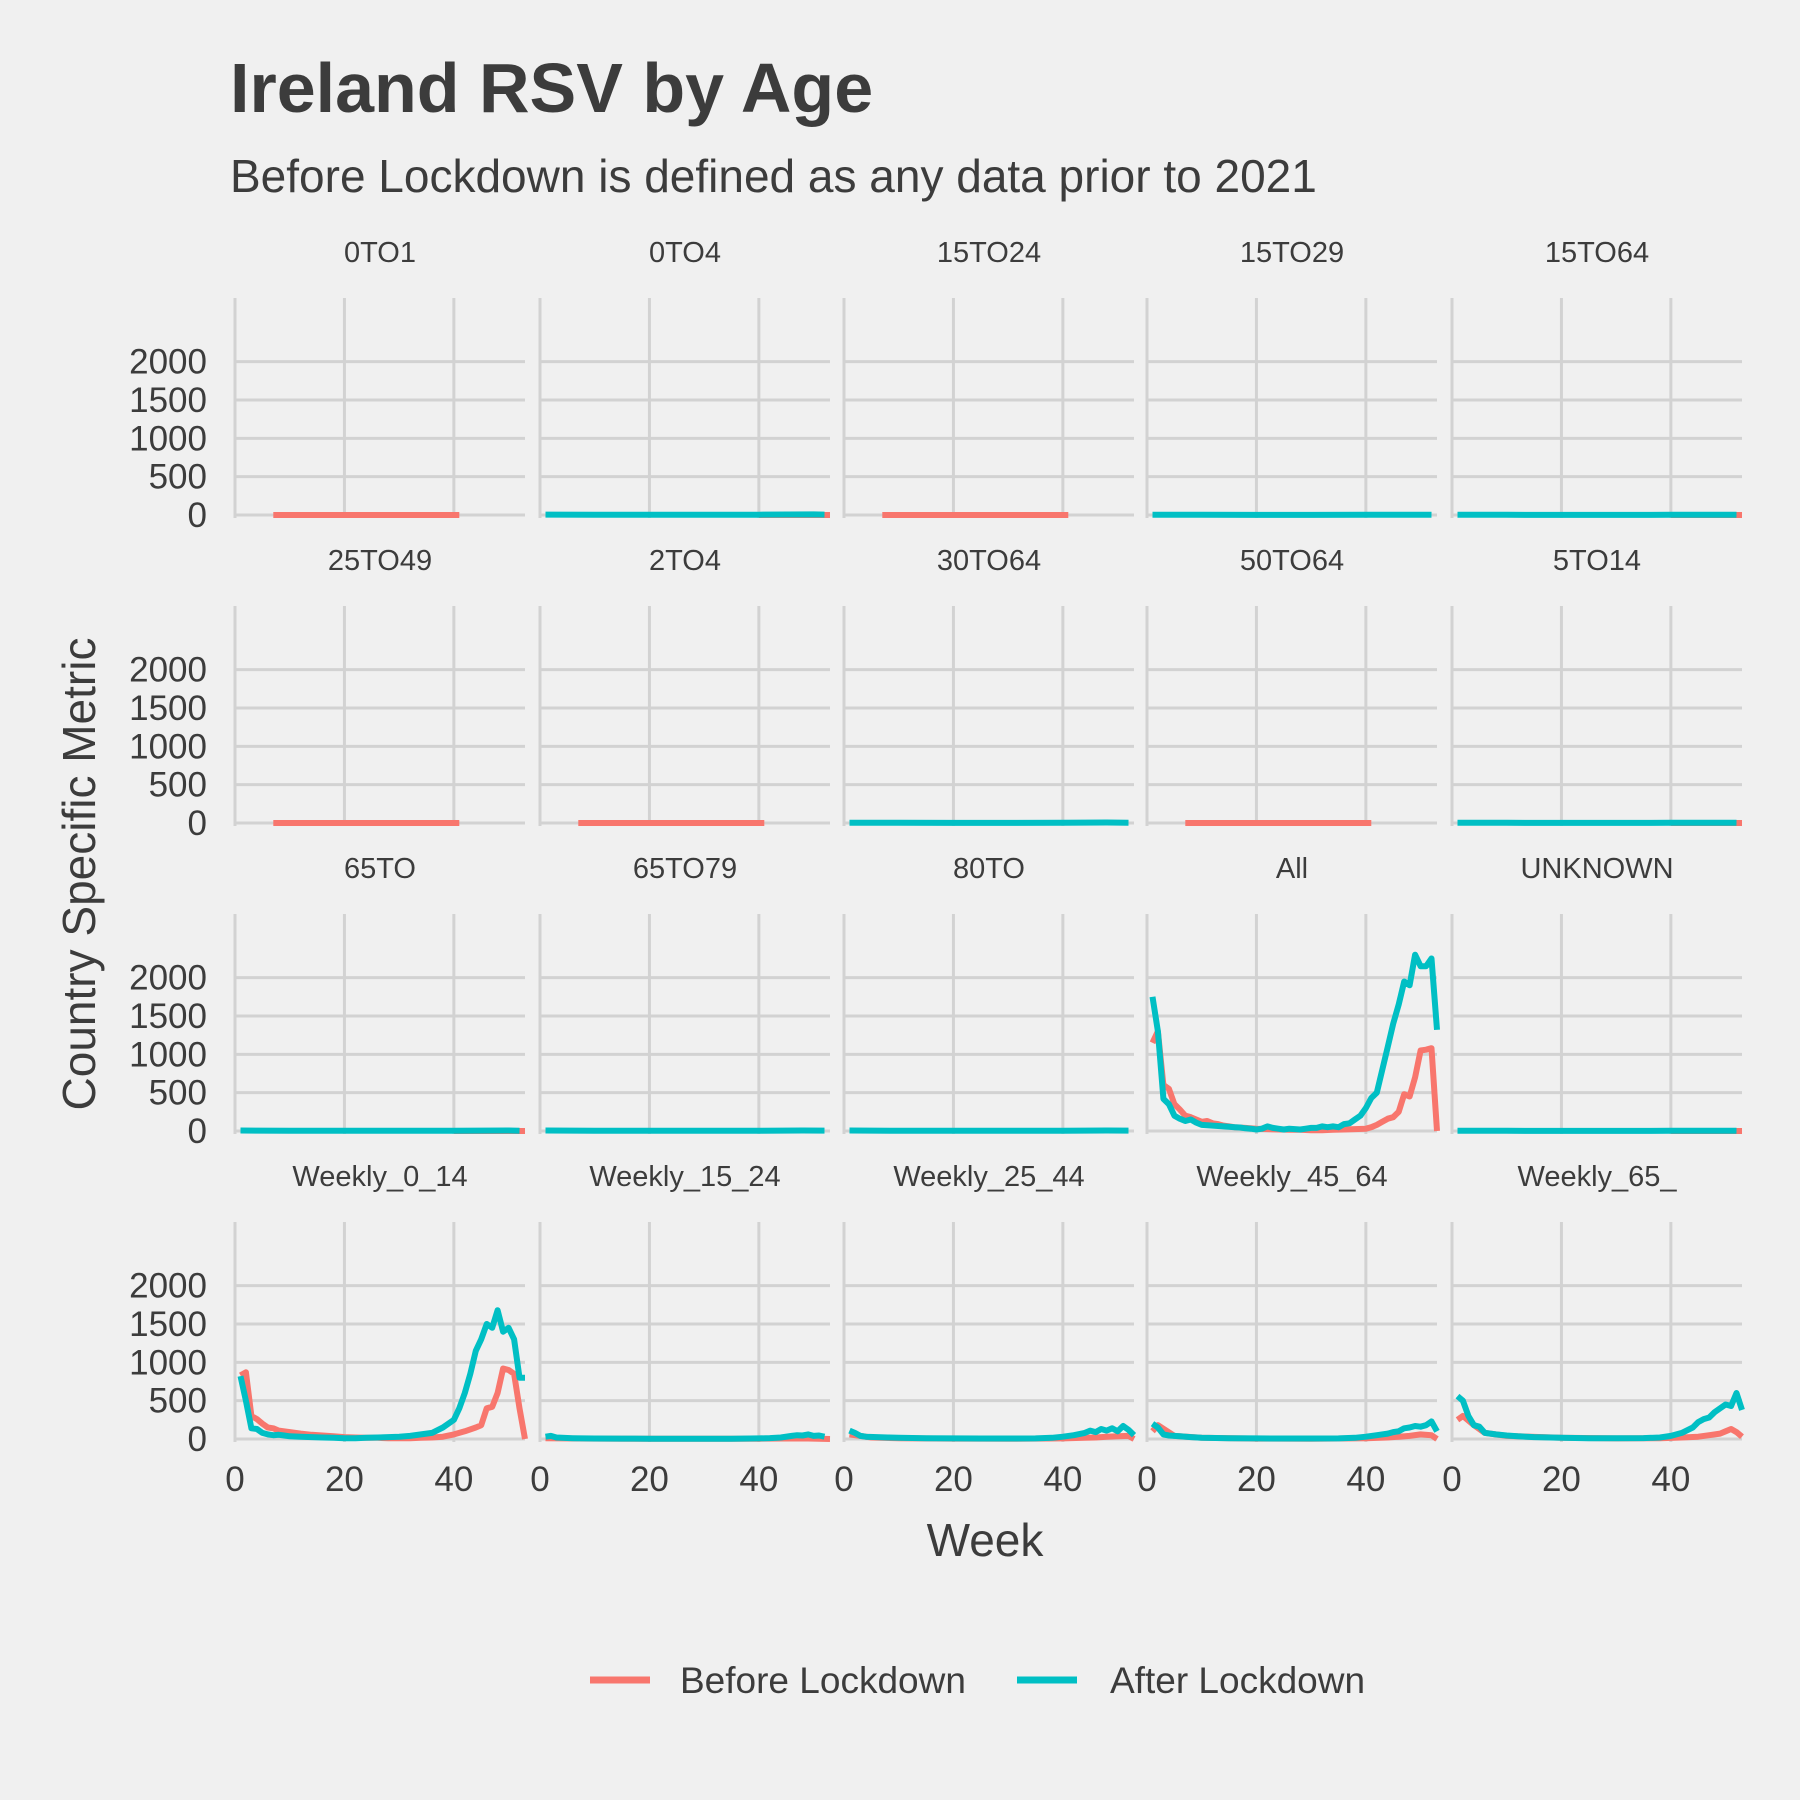 The height and width of the screenshot is (1800, 1800). I want to click on facet-panel: 50TO64, so click(1291, 685).